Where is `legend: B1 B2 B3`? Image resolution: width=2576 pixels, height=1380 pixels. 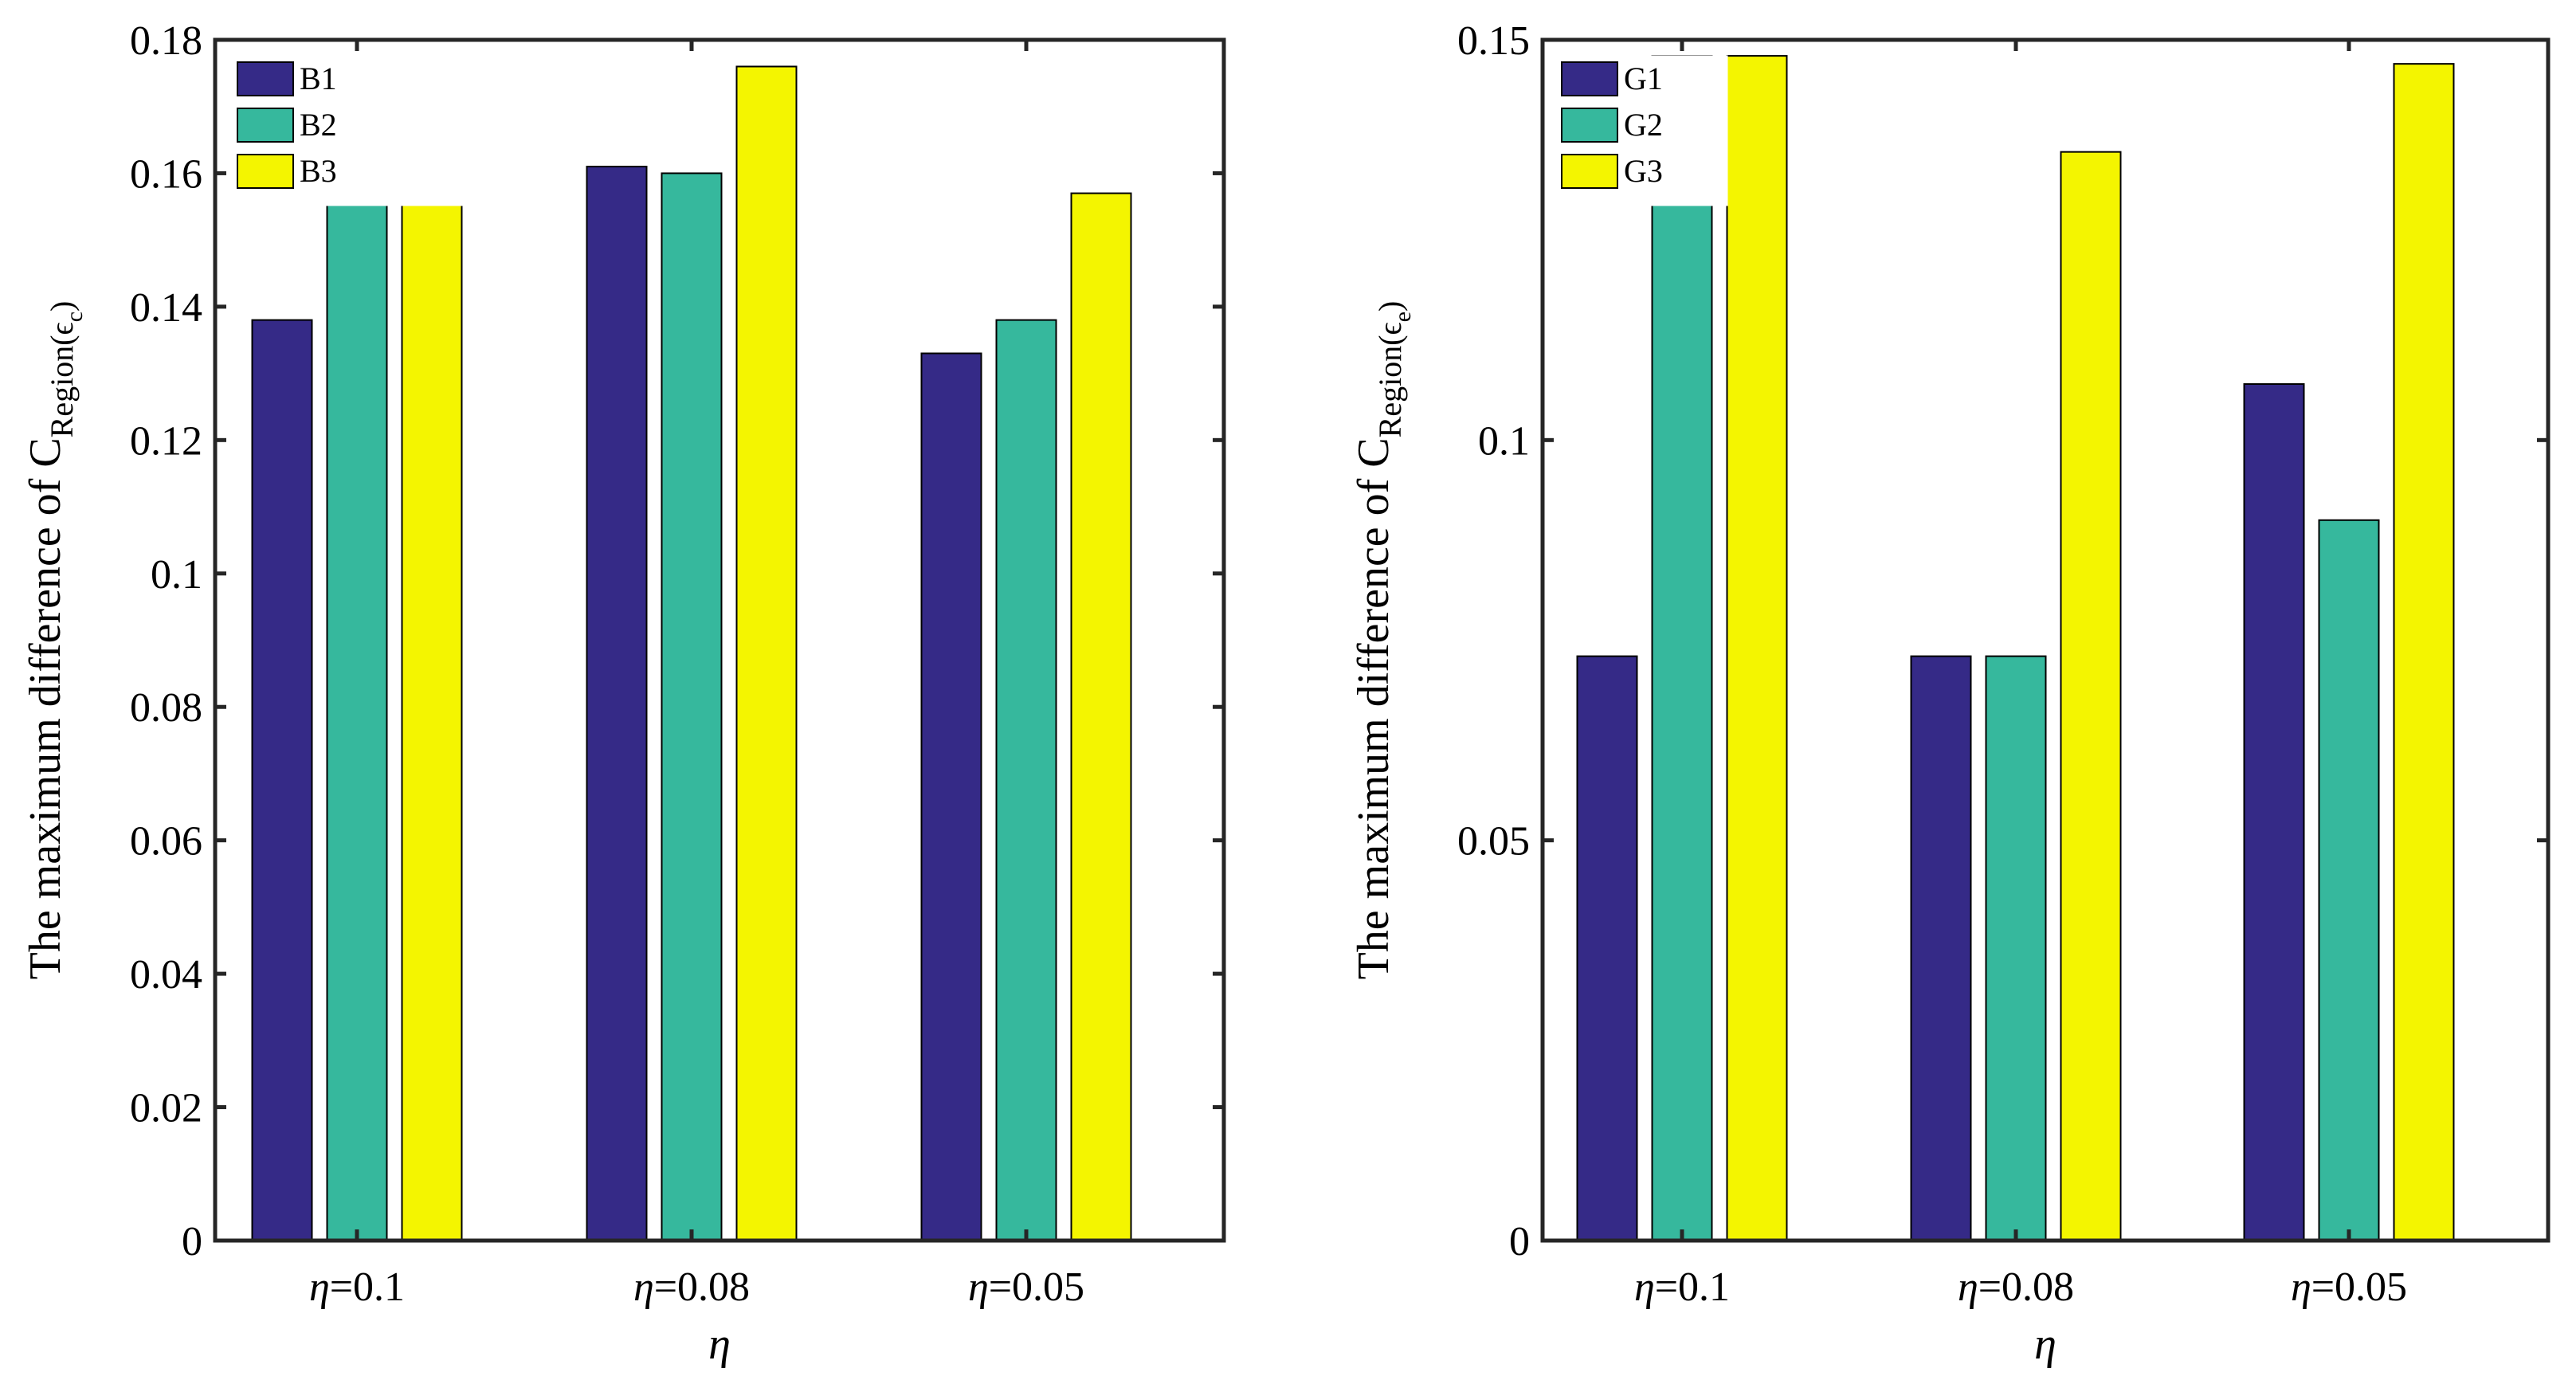
legend: B1 B2 B3 is located at coordinates (354, 130).